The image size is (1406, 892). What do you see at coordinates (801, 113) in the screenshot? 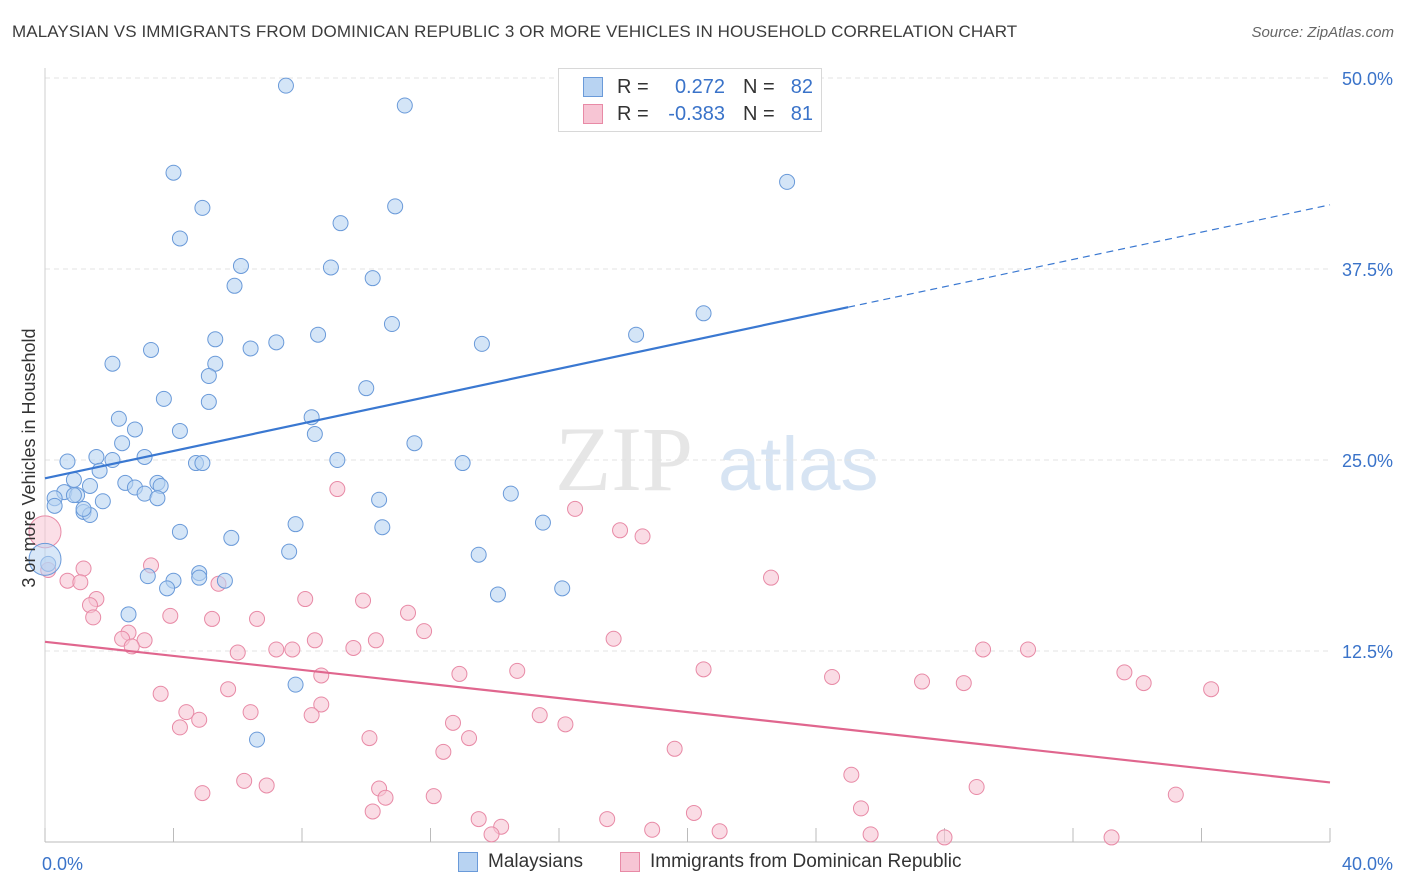
I see `legend-n-value: 81` at bounding box center [801, 113].